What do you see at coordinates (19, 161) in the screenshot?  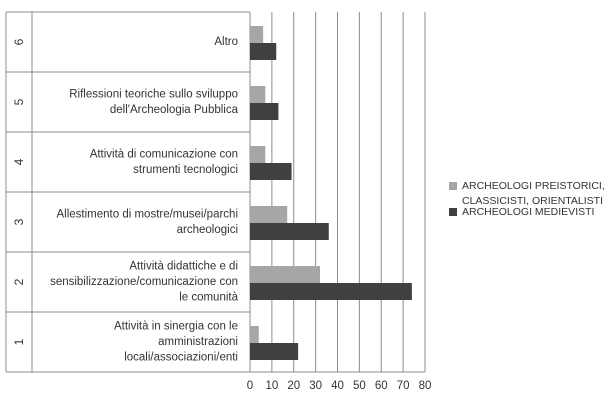 I see `row-number: 4` at bounding box center [19, 161].